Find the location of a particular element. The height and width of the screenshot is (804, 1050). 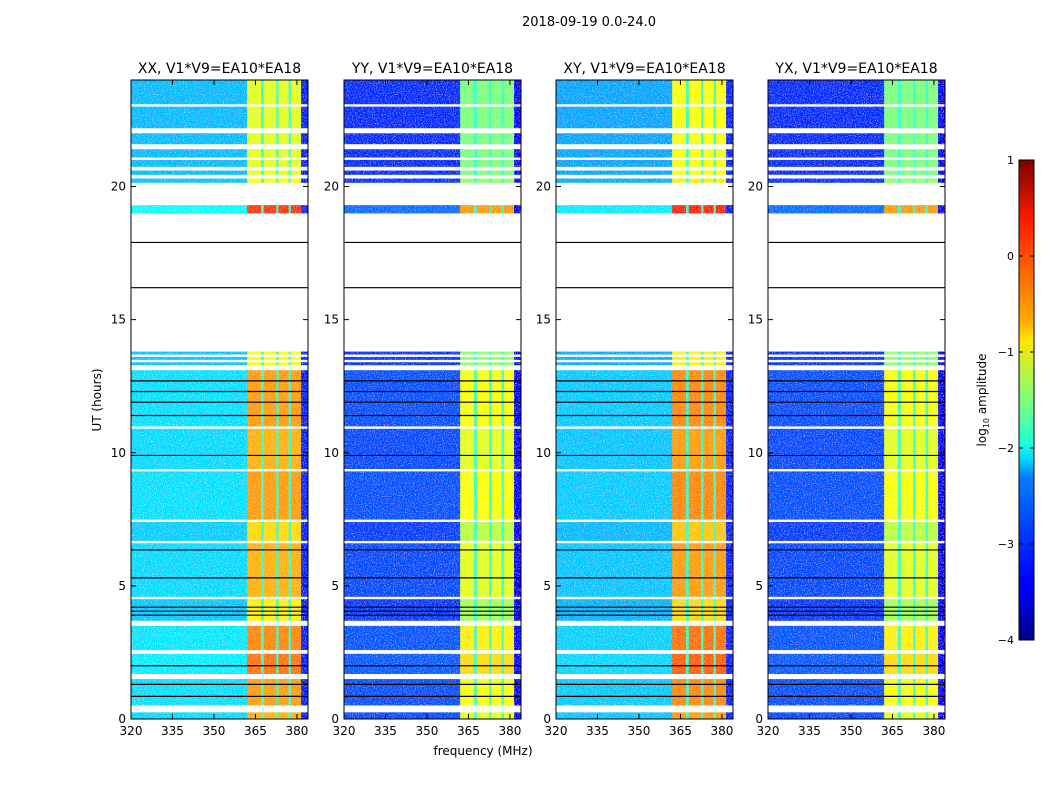

x-tick-label: 365 is located at coordinates (680, 731).